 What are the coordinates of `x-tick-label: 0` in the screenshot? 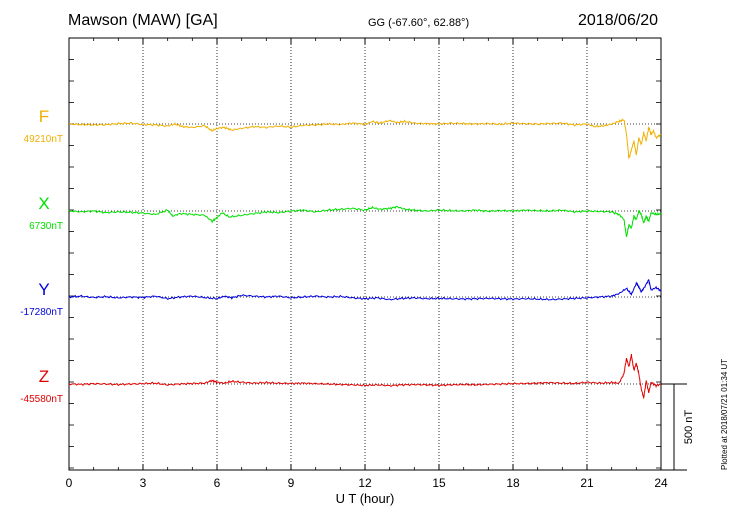 It's located at (69, 483).